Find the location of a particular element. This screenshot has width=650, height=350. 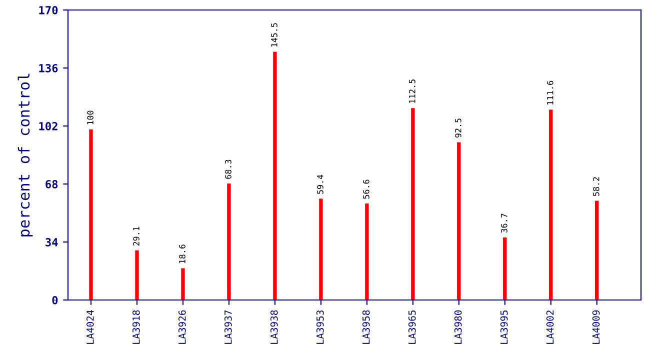

x-tick-label: LA3980 is located at coordinates (458, 327).